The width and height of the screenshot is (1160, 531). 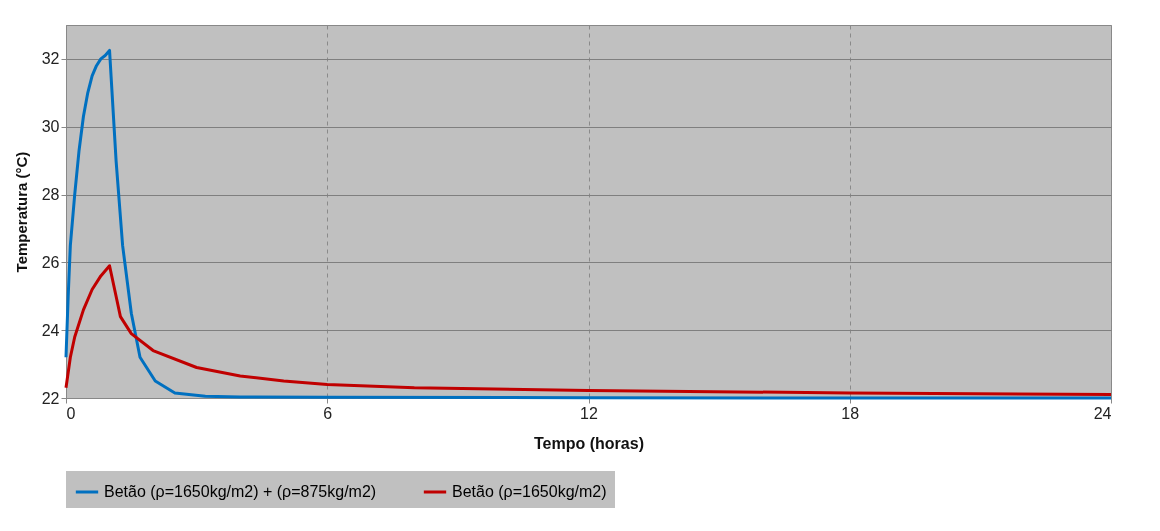 What do you see at coordinates (1102, 413) in the screenshot?
I see `x-tick-label: 24` at bounding box center [1102, 413].